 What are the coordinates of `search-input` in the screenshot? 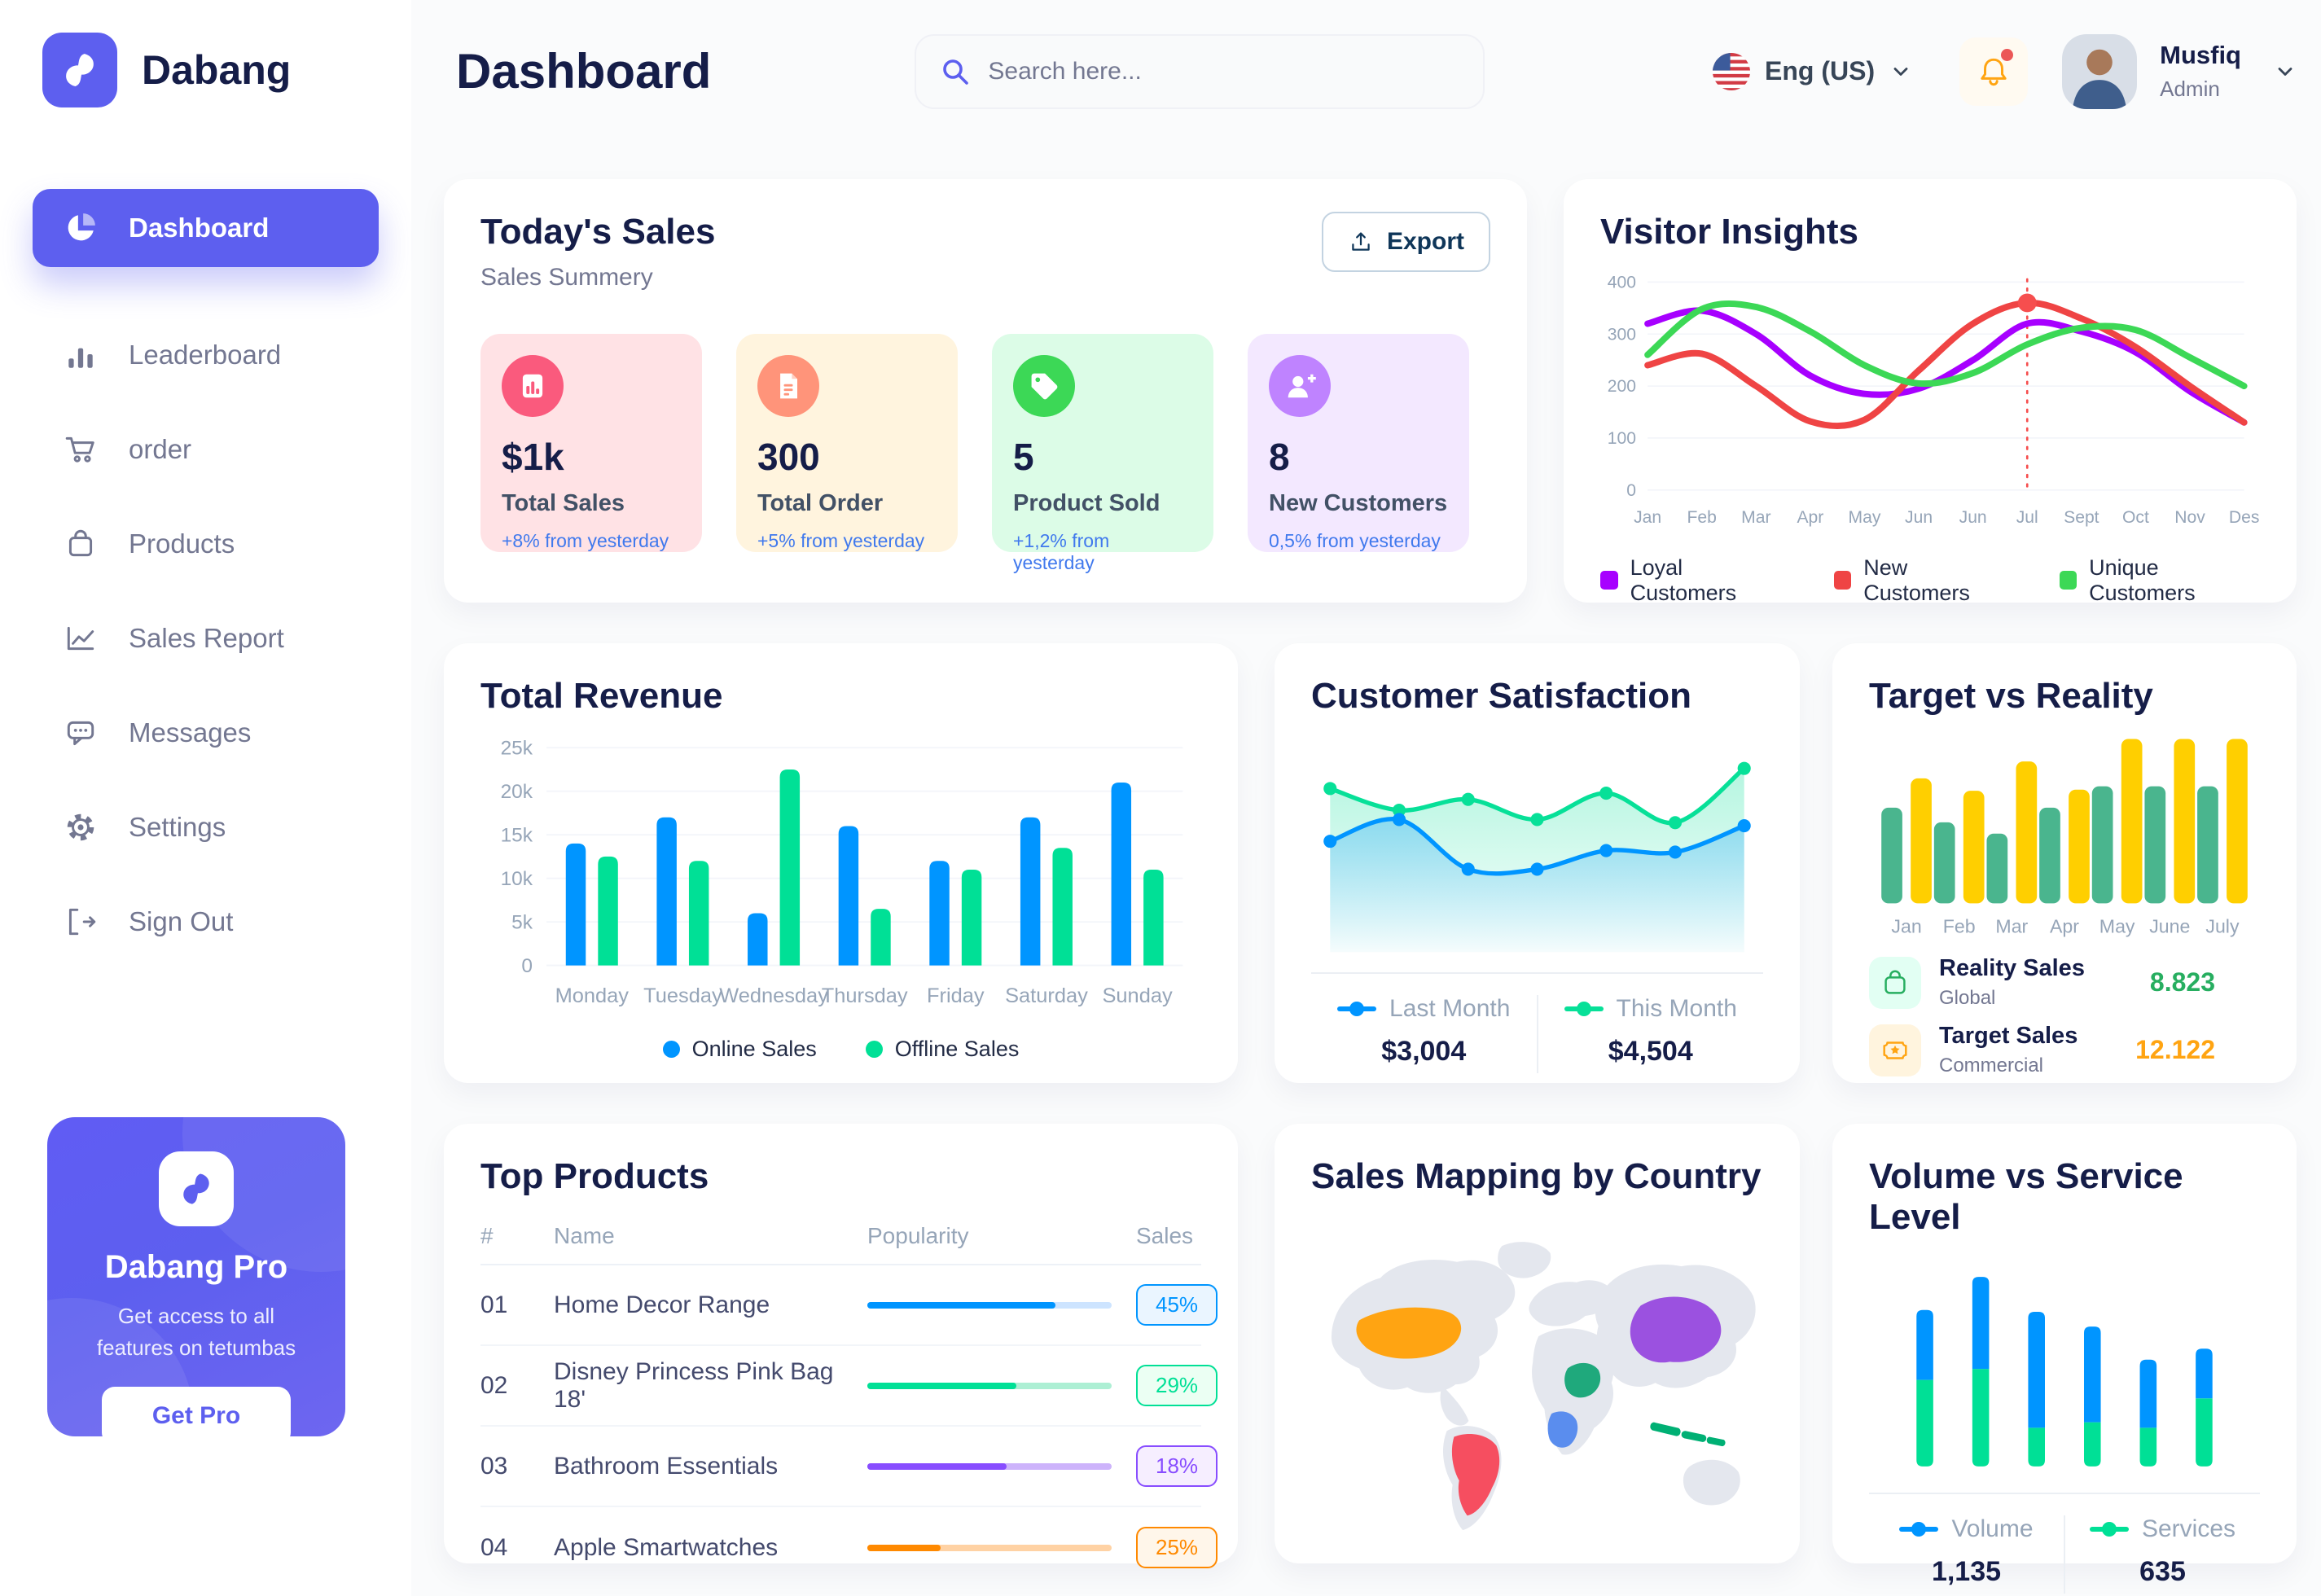 It's located at (1224, 71).